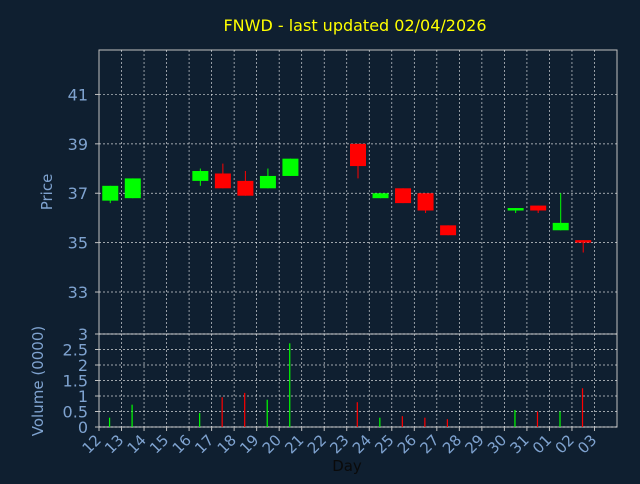 The image size is (640, 484). What do you see at coordinates (83, 396) in the screenshot?
I see `volume-tick-label: 1` at bounding box center [83, 396].